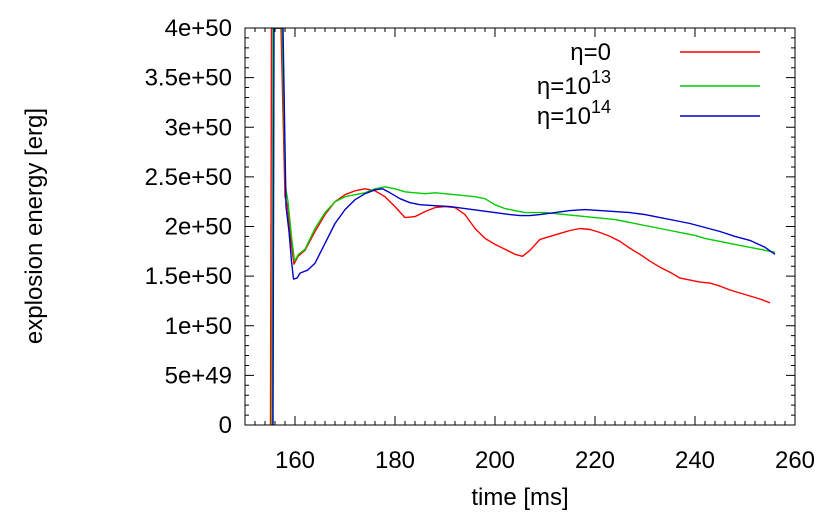 The width and height of the screenshot is (830, 515). Describe the element at coordinates (545, 460) in the screenshot. I see `x-tick-labels: 160 180 200 220 240 260` at that location.